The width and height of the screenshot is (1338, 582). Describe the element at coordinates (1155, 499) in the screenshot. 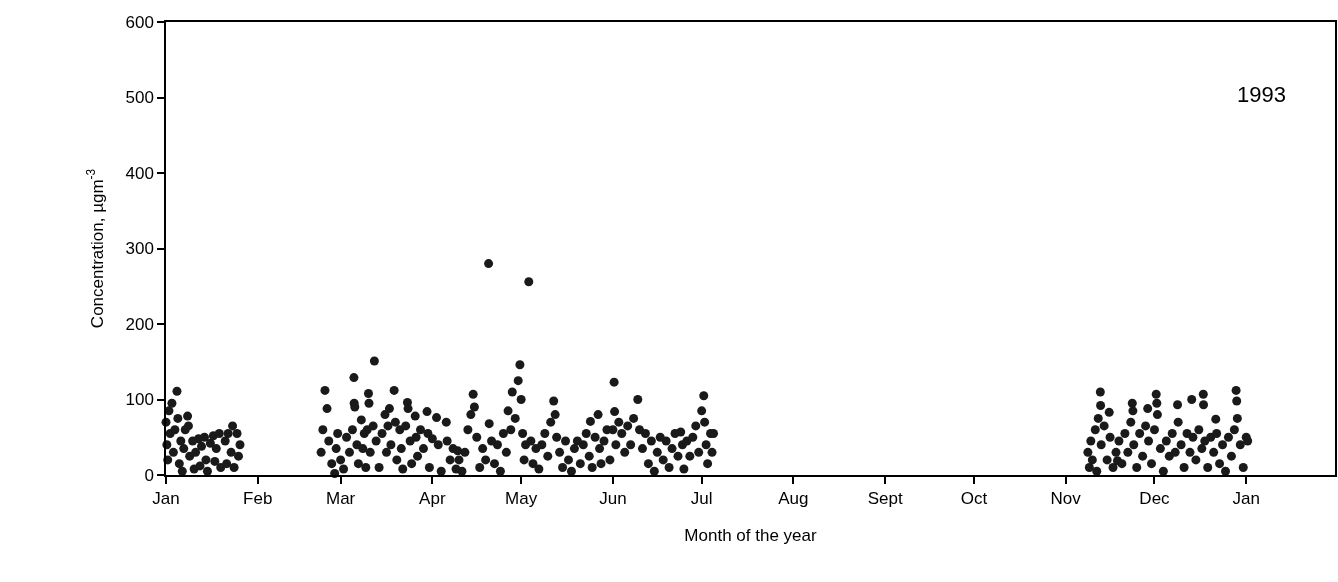

I see `x-tick-label: Dec` at that location.